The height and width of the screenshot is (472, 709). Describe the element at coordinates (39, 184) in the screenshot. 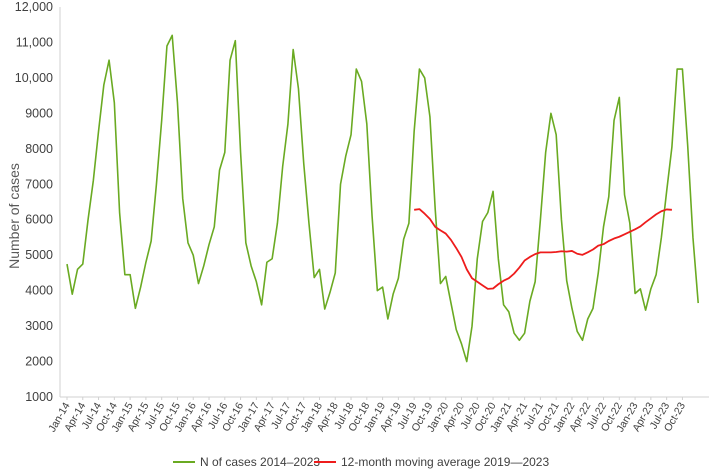

I see `y-tick-label: 7000` at that location.